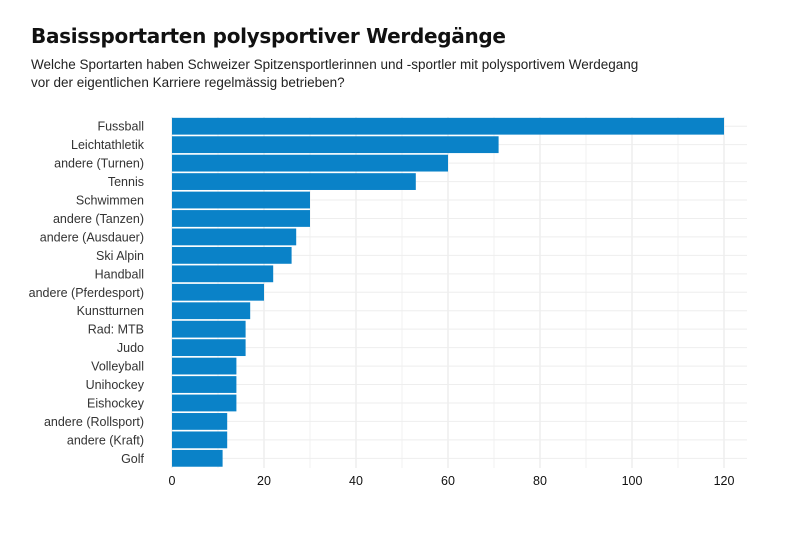 The width and height of the screenshot is (800, 533). Describe the element at coordinates (99, 164) in the screenshot. I see `category-label: andere (Turnen)` at that location.